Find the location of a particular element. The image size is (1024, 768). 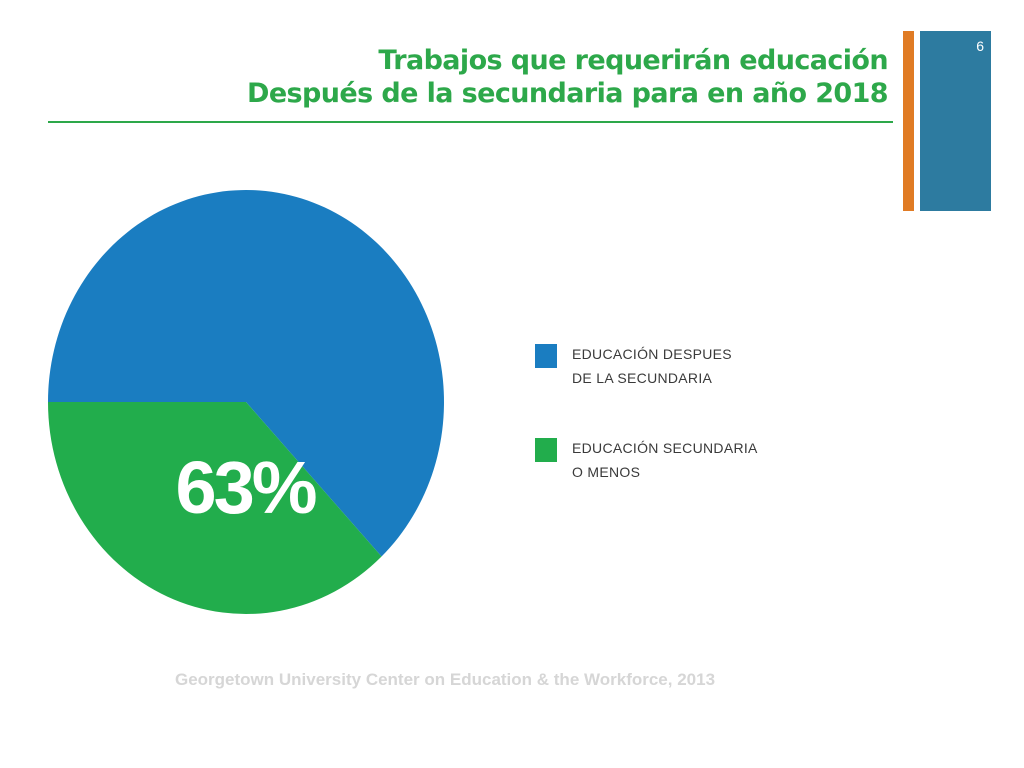

orange-accent-bar is located at coordinates (908, 121).